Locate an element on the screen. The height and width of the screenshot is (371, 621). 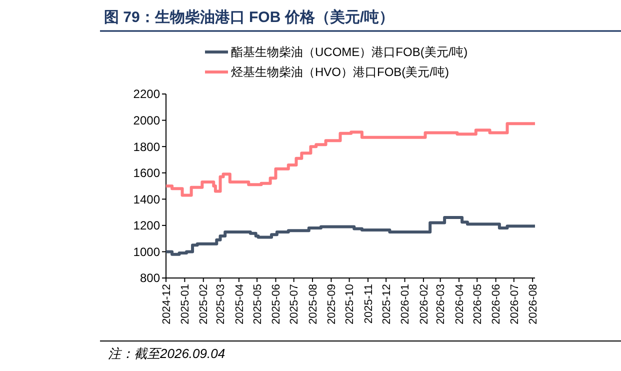
x-tick-label: 2024-12 is located at coordinates (166, 304).